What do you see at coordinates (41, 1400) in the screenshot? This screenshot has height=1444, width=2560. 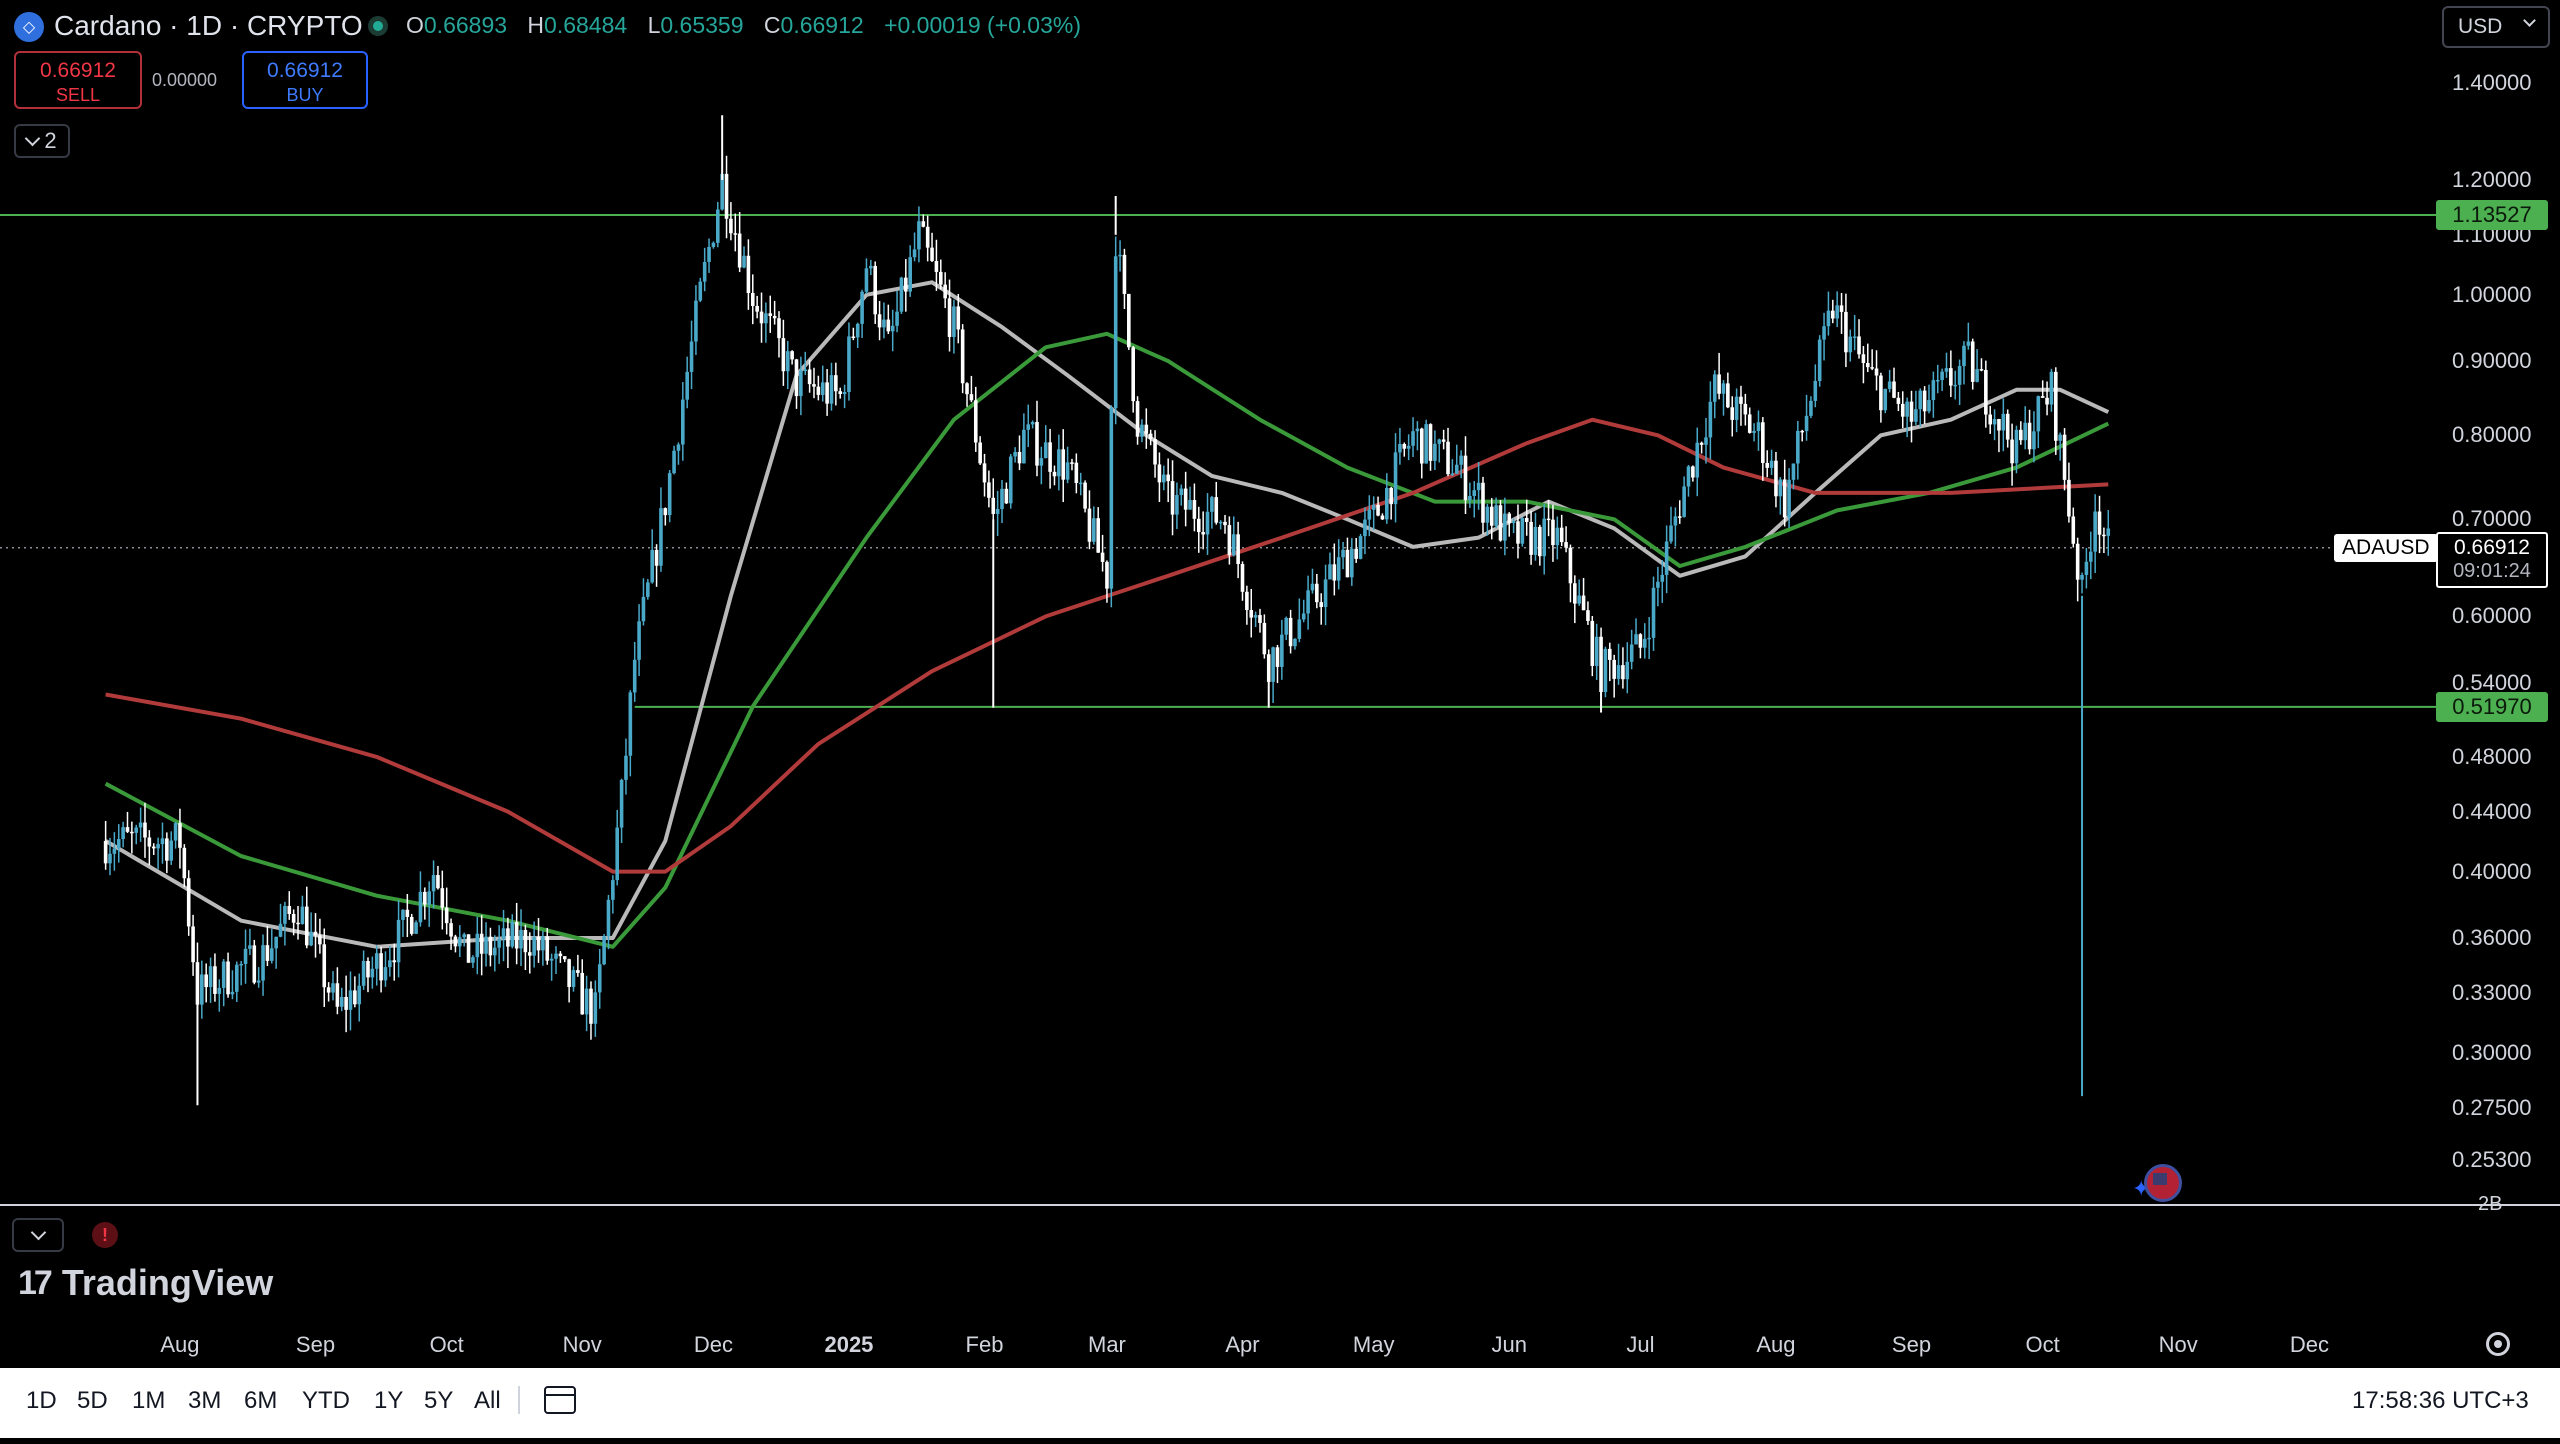 I see `range-button-1d: 1D` at bounding box center [41, 1400].